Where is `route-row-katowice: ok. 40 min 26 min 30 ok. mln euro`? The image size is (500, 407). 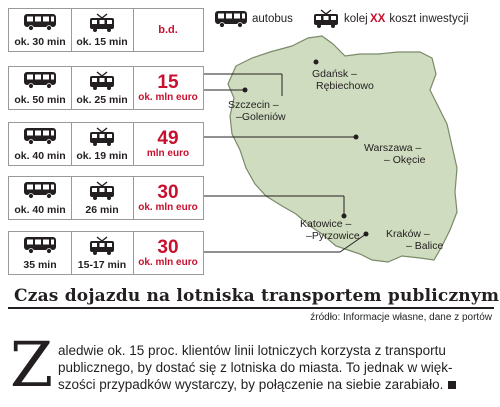 route-row-katowice: ok. 40 min 26 min 30 ok. mln euro is located at coordinates (106, 198).